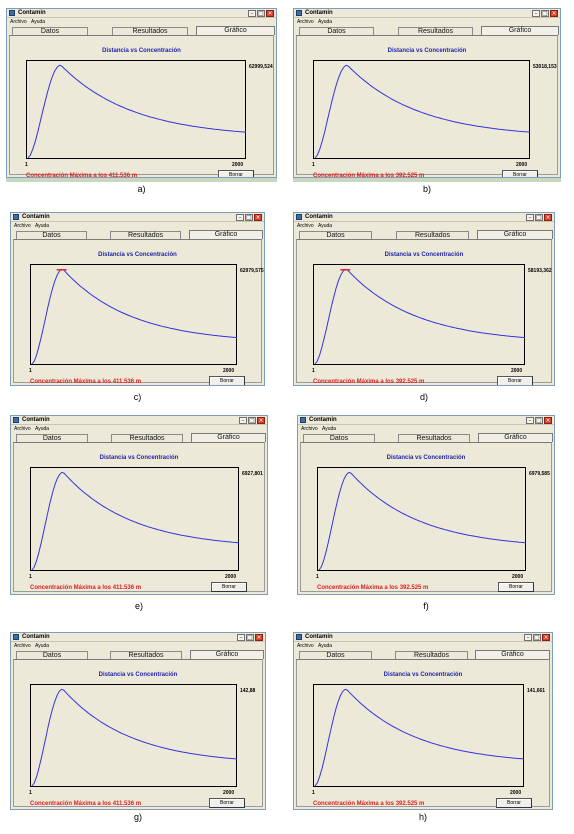 Image resolution: width=574 pixels, height=834 pixels. I want to click on y-max-label: 62979,575, so click(252, 271).